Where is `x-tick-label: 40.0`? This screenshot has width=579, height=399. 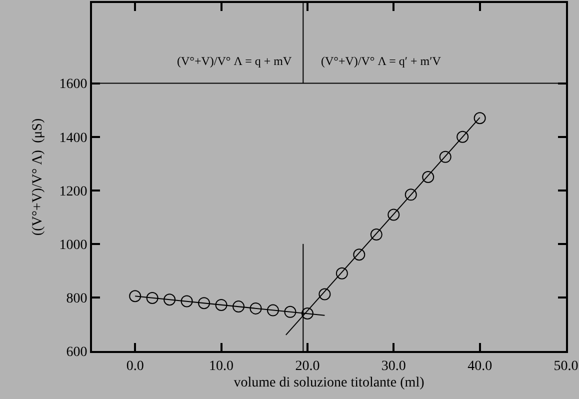
x-tick-label: 40.0 is located at coordinates (480, 366).